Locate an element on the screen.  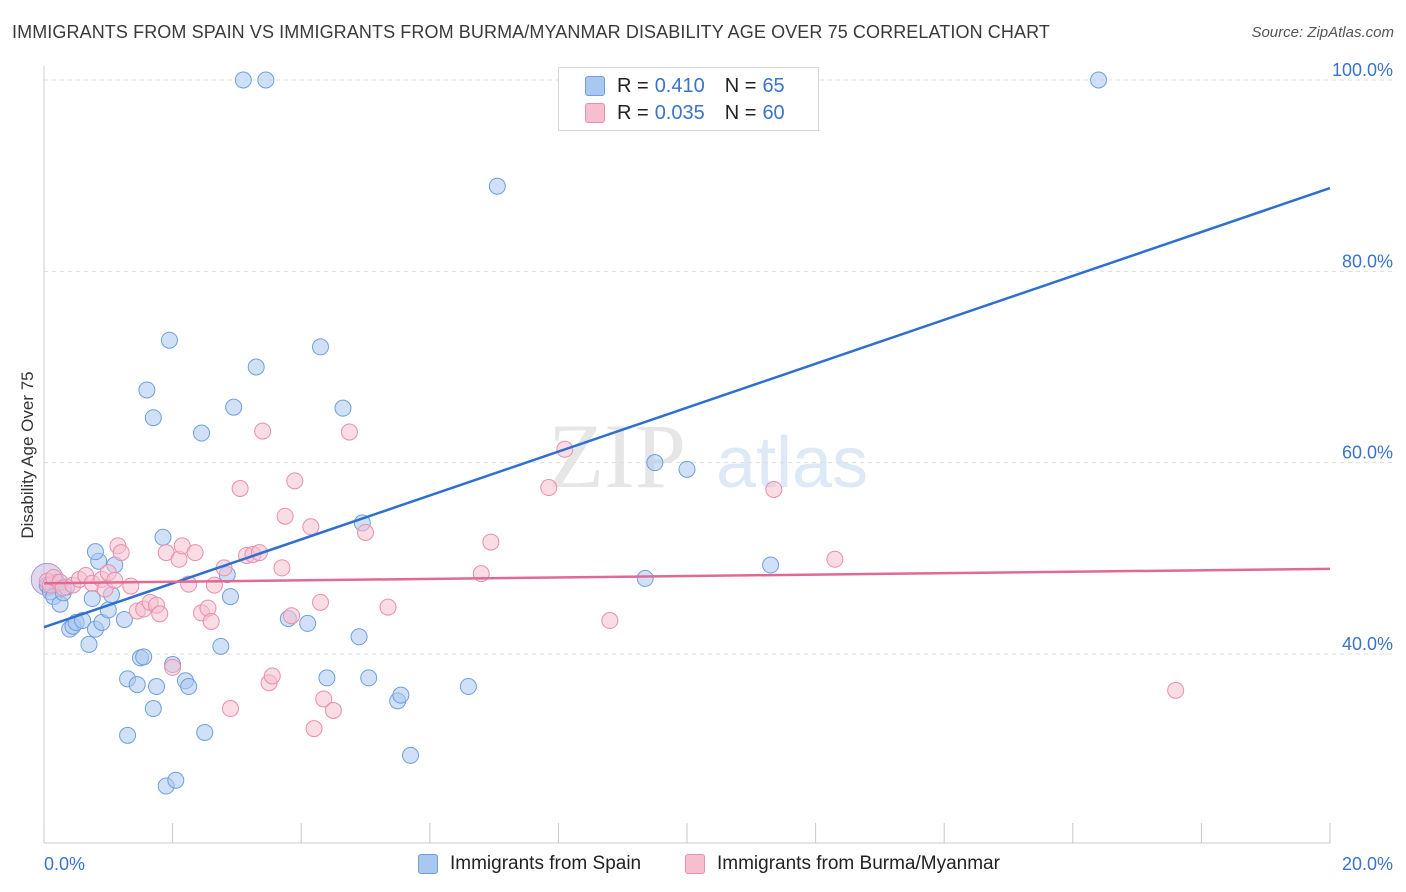
bottom-legend-spain: Immigrants from Spain is located at coordinates (529, 864).